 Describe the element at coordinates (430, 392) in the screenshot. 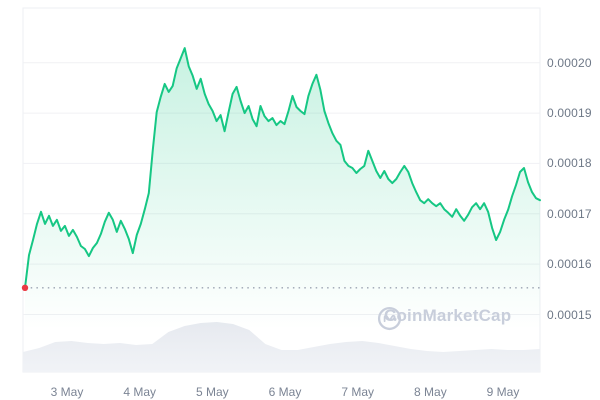

I see `x-axis-label: 8 May` at that location.